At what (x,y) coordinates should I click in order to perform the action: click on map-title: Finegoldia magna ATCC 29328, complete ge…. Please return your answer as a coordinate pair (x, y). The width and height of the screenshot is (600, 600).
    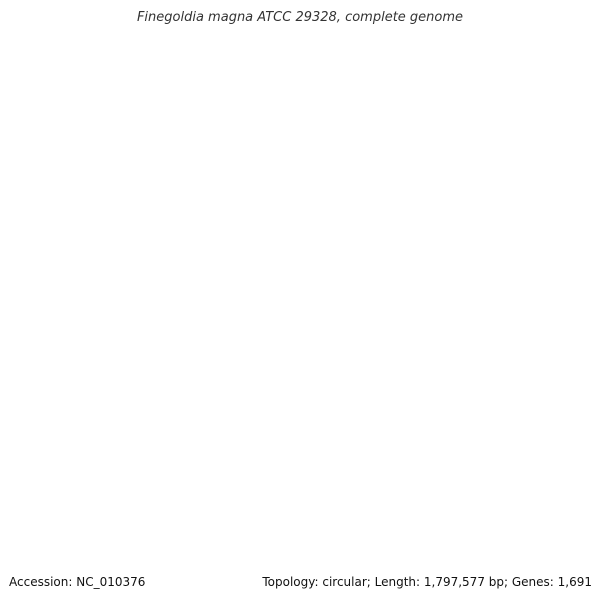
    Looking at the image, I should click on (300, 17).